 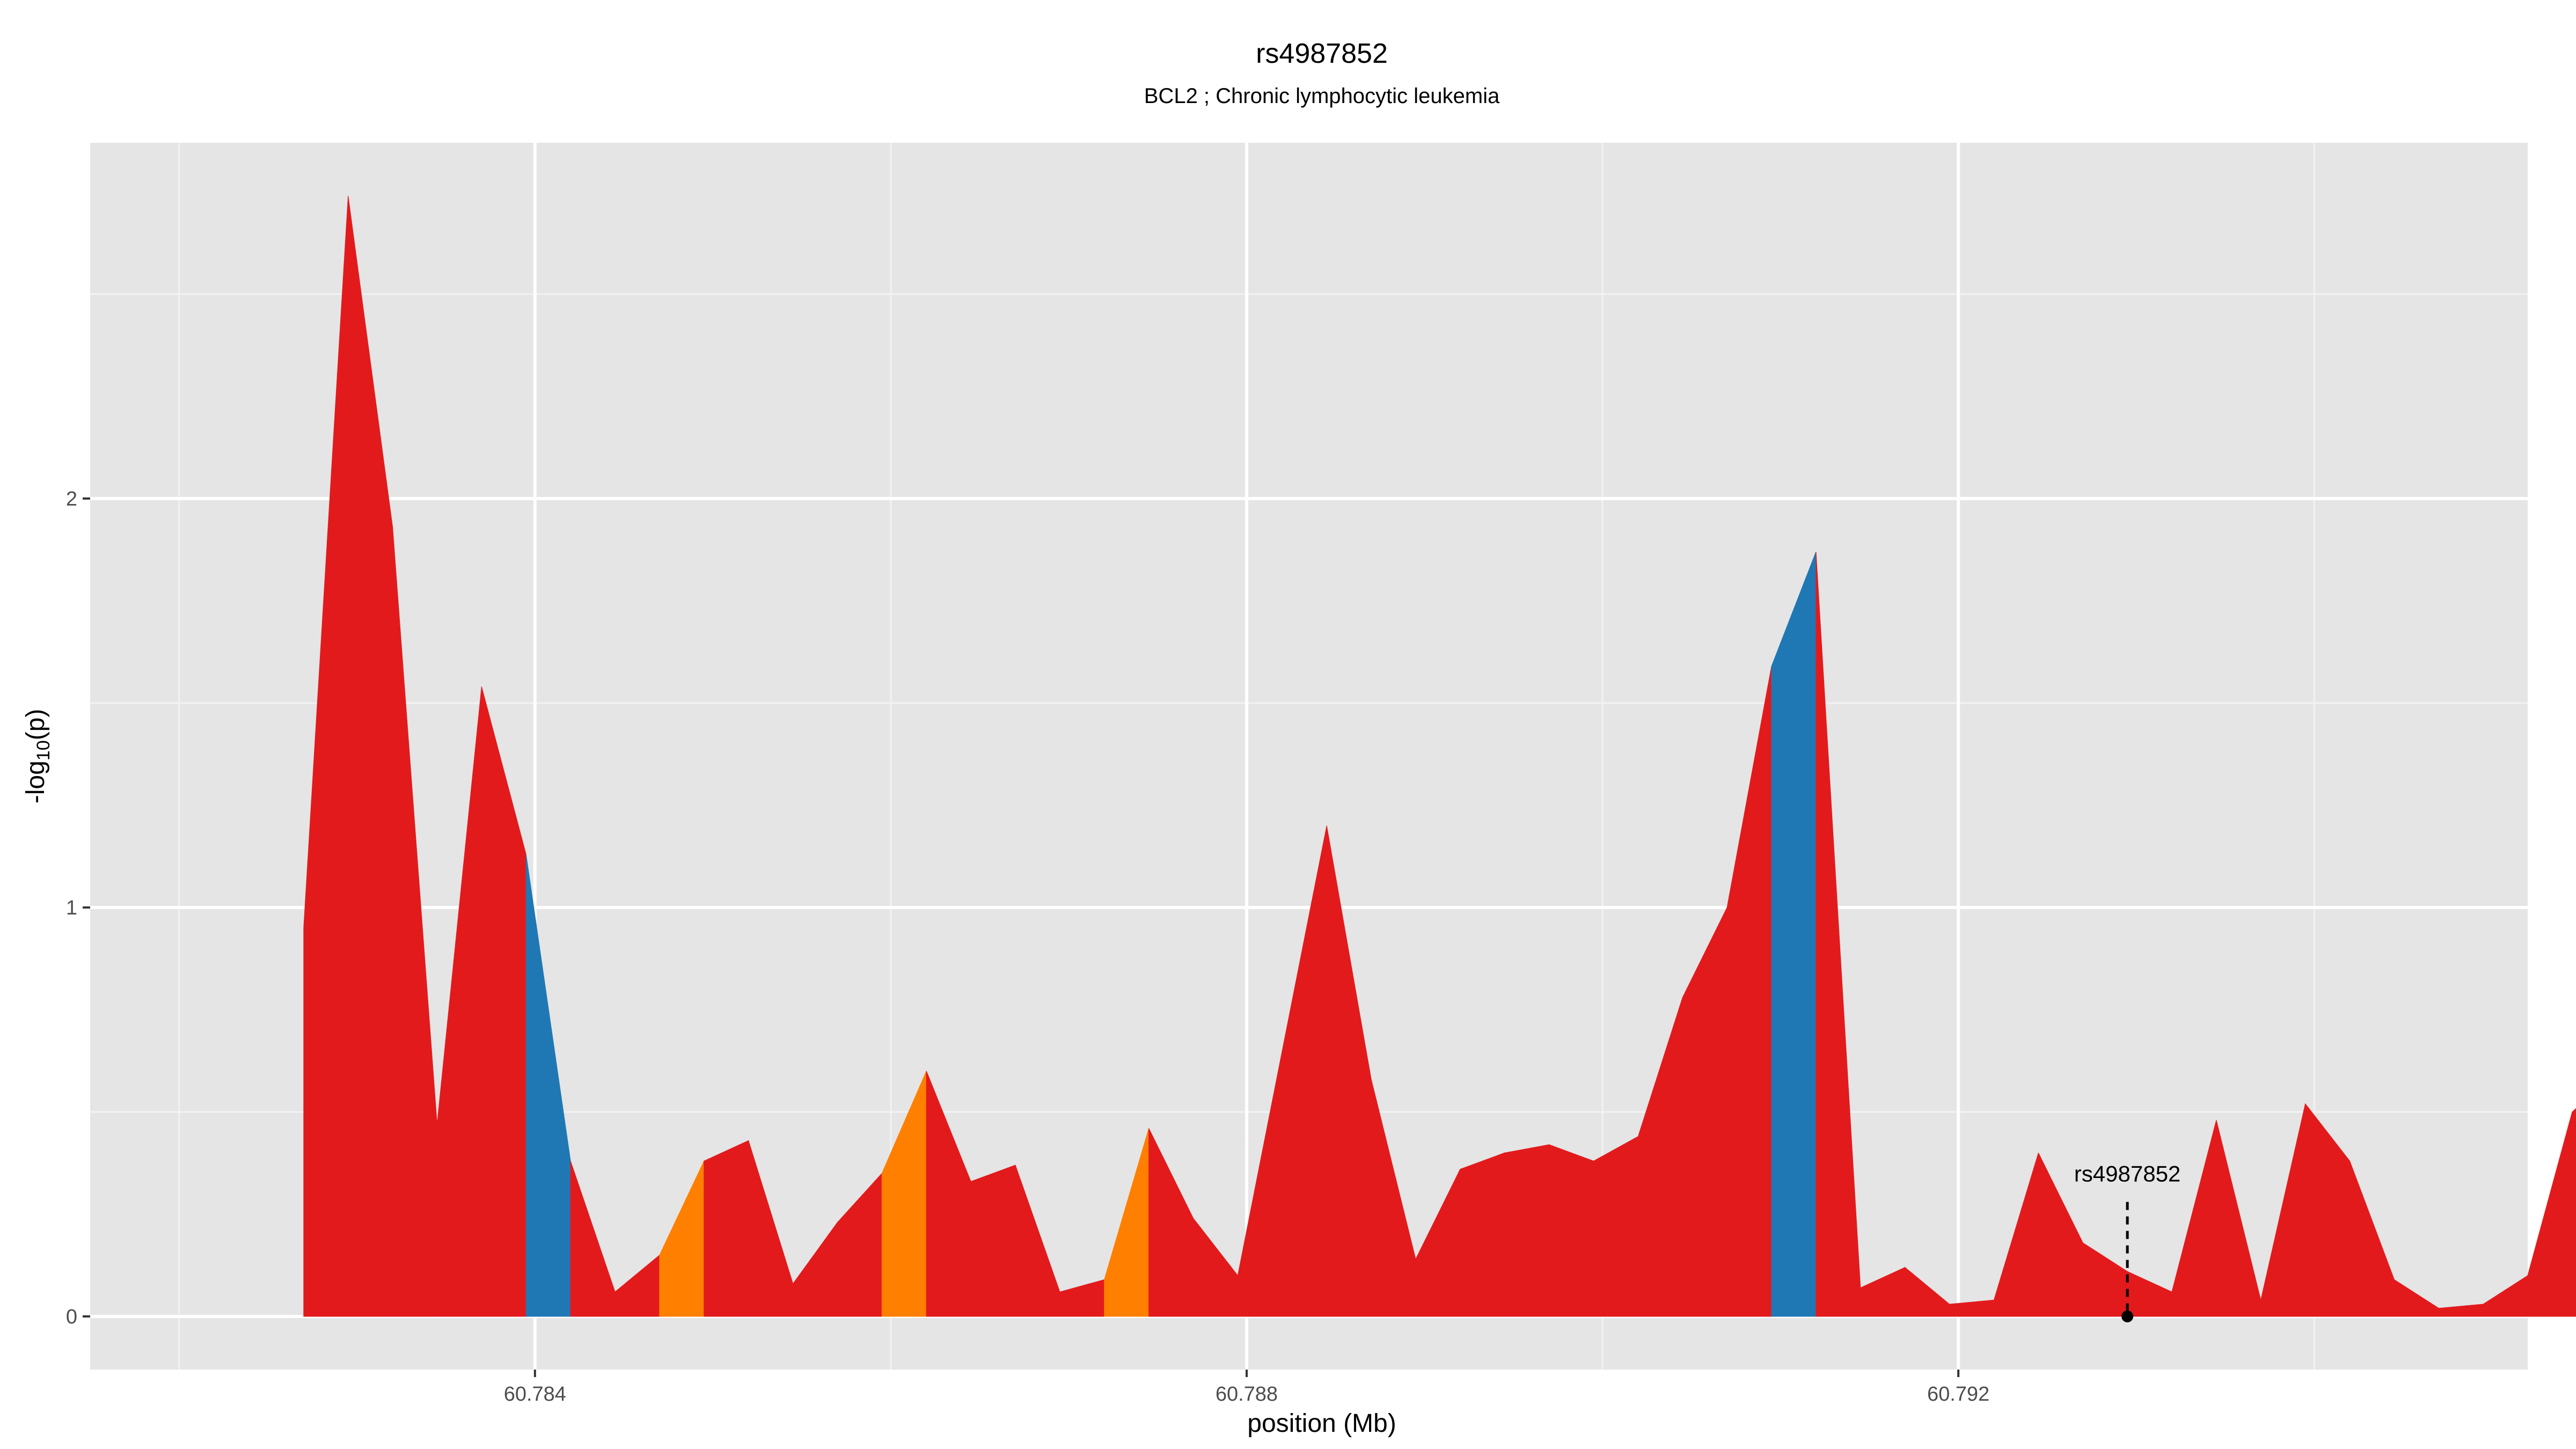 I want to click on y-tick-label: 1, so click(x=71, y=908).